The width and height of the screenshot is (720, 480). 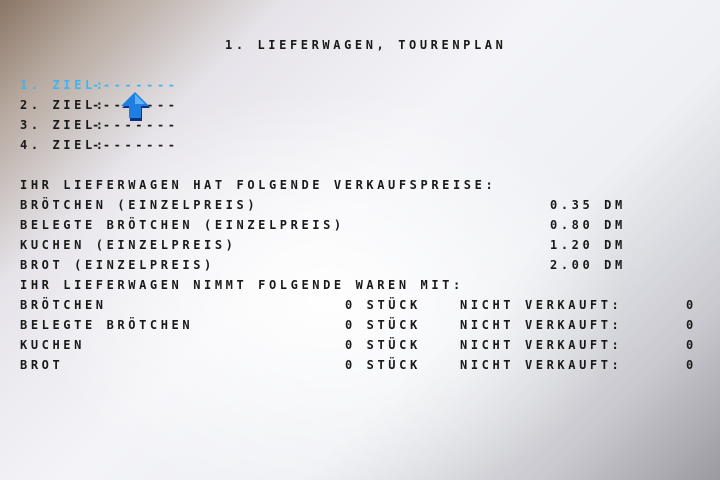 What do you see at coordinates (135, 125) in the screenshot?
I see `ziel-3-value: --------` at bounding box center [135, 125].